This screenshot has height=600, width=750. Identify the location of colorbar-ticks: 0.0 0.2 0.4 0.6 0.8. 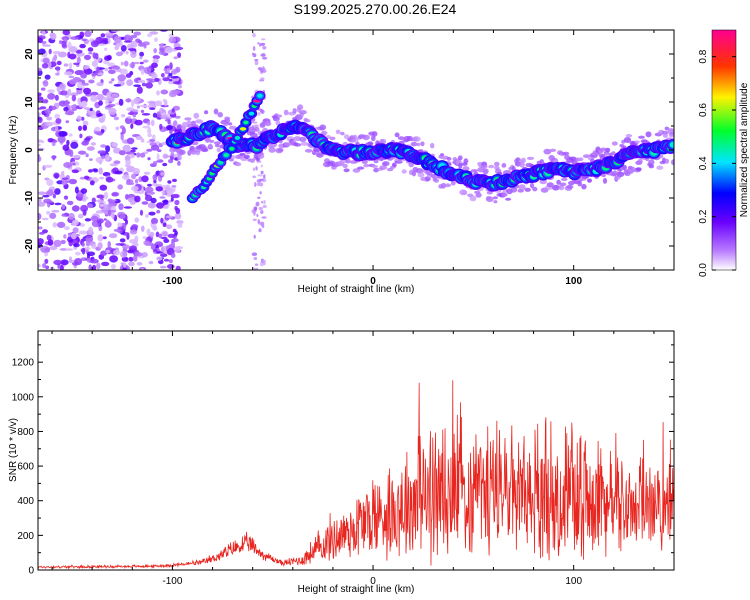
(717, 153).